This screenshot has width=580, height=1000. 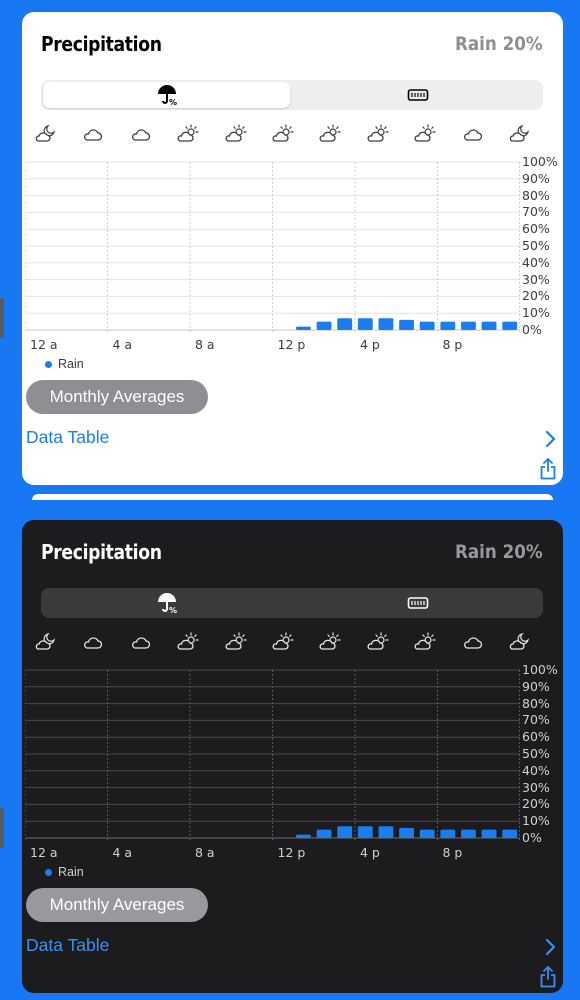 I want to click on hourly-weather-icons, so click(x=282, y=134).